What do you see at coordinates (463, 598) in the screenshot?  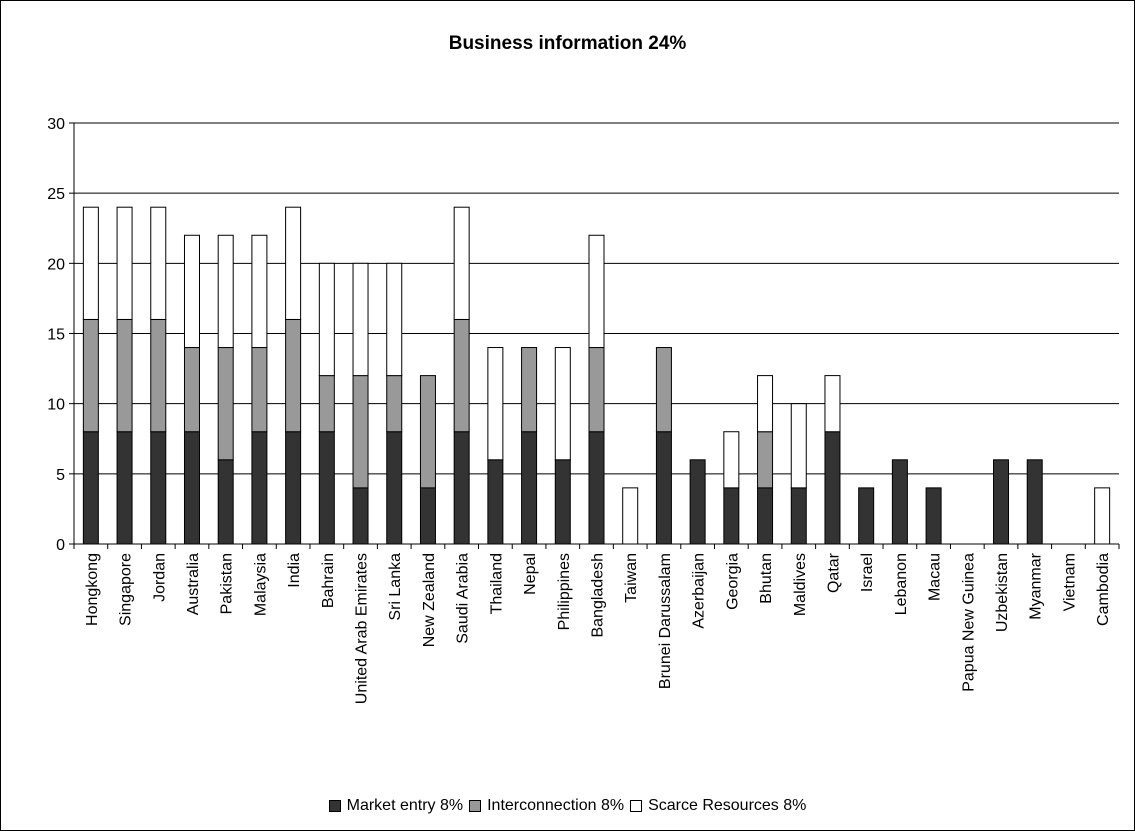 I see `x-category-label: Saudi Arabia` at bounding box center [463, 598].